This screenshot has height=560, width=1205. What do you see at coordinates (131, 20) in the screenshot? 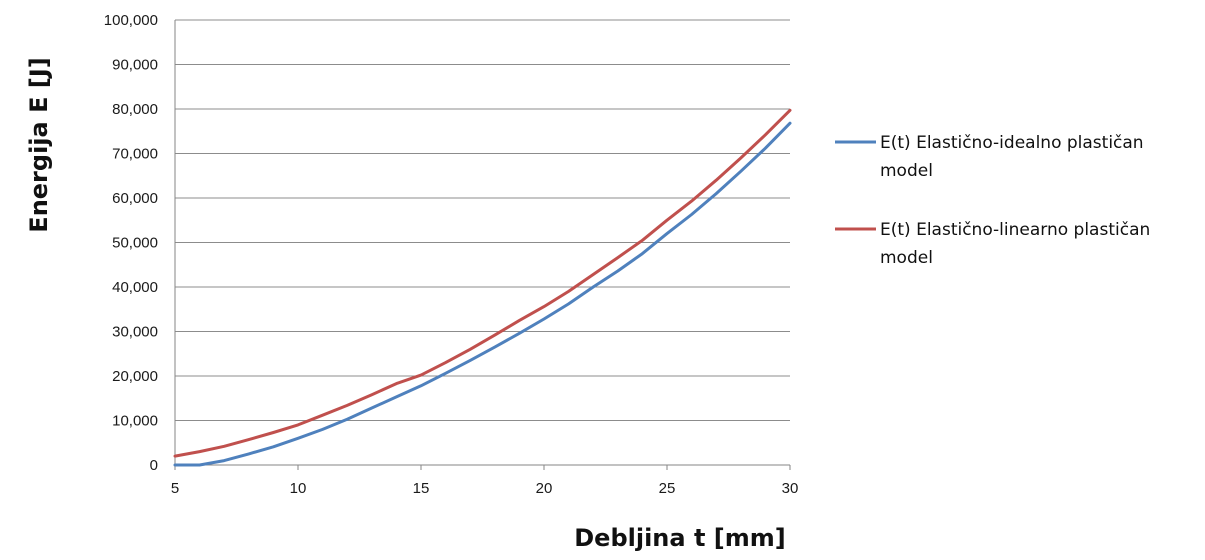
I see `y-tick-label: 100,000` at bounding box center [131, 20].